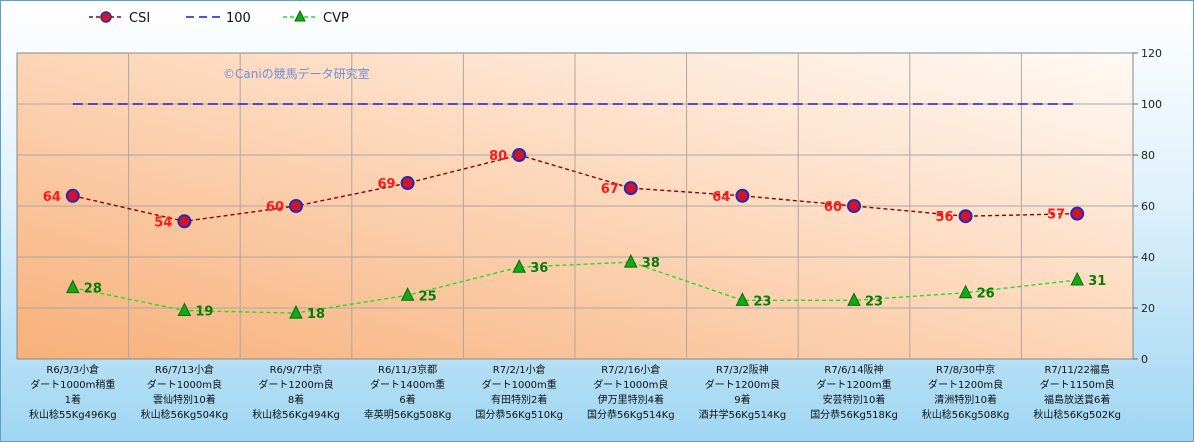  Describe the element at coordinates (185, 414) in the screenshot. I see `x-tick-label-line: 秋山稔56Kg504Kg` at that location.